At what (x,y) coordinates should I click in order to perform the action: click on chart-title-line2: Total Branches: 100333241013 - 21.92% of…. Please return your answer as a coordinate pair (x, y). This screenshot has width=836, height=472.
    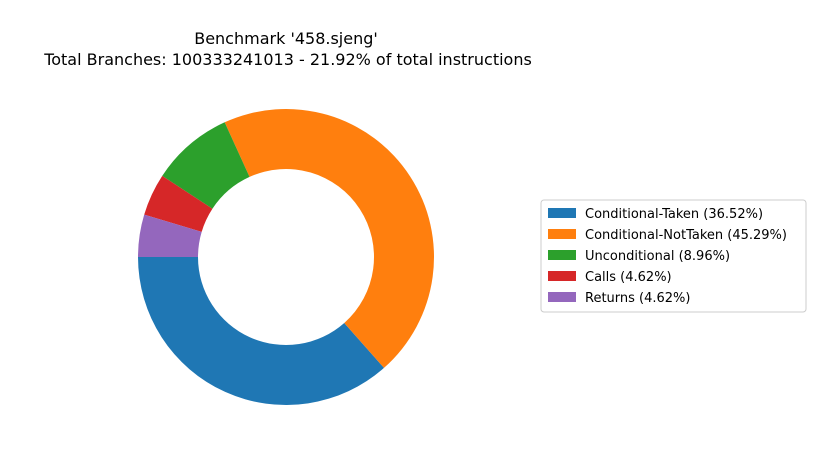
    Looking at the image, I should click on (287, 59).